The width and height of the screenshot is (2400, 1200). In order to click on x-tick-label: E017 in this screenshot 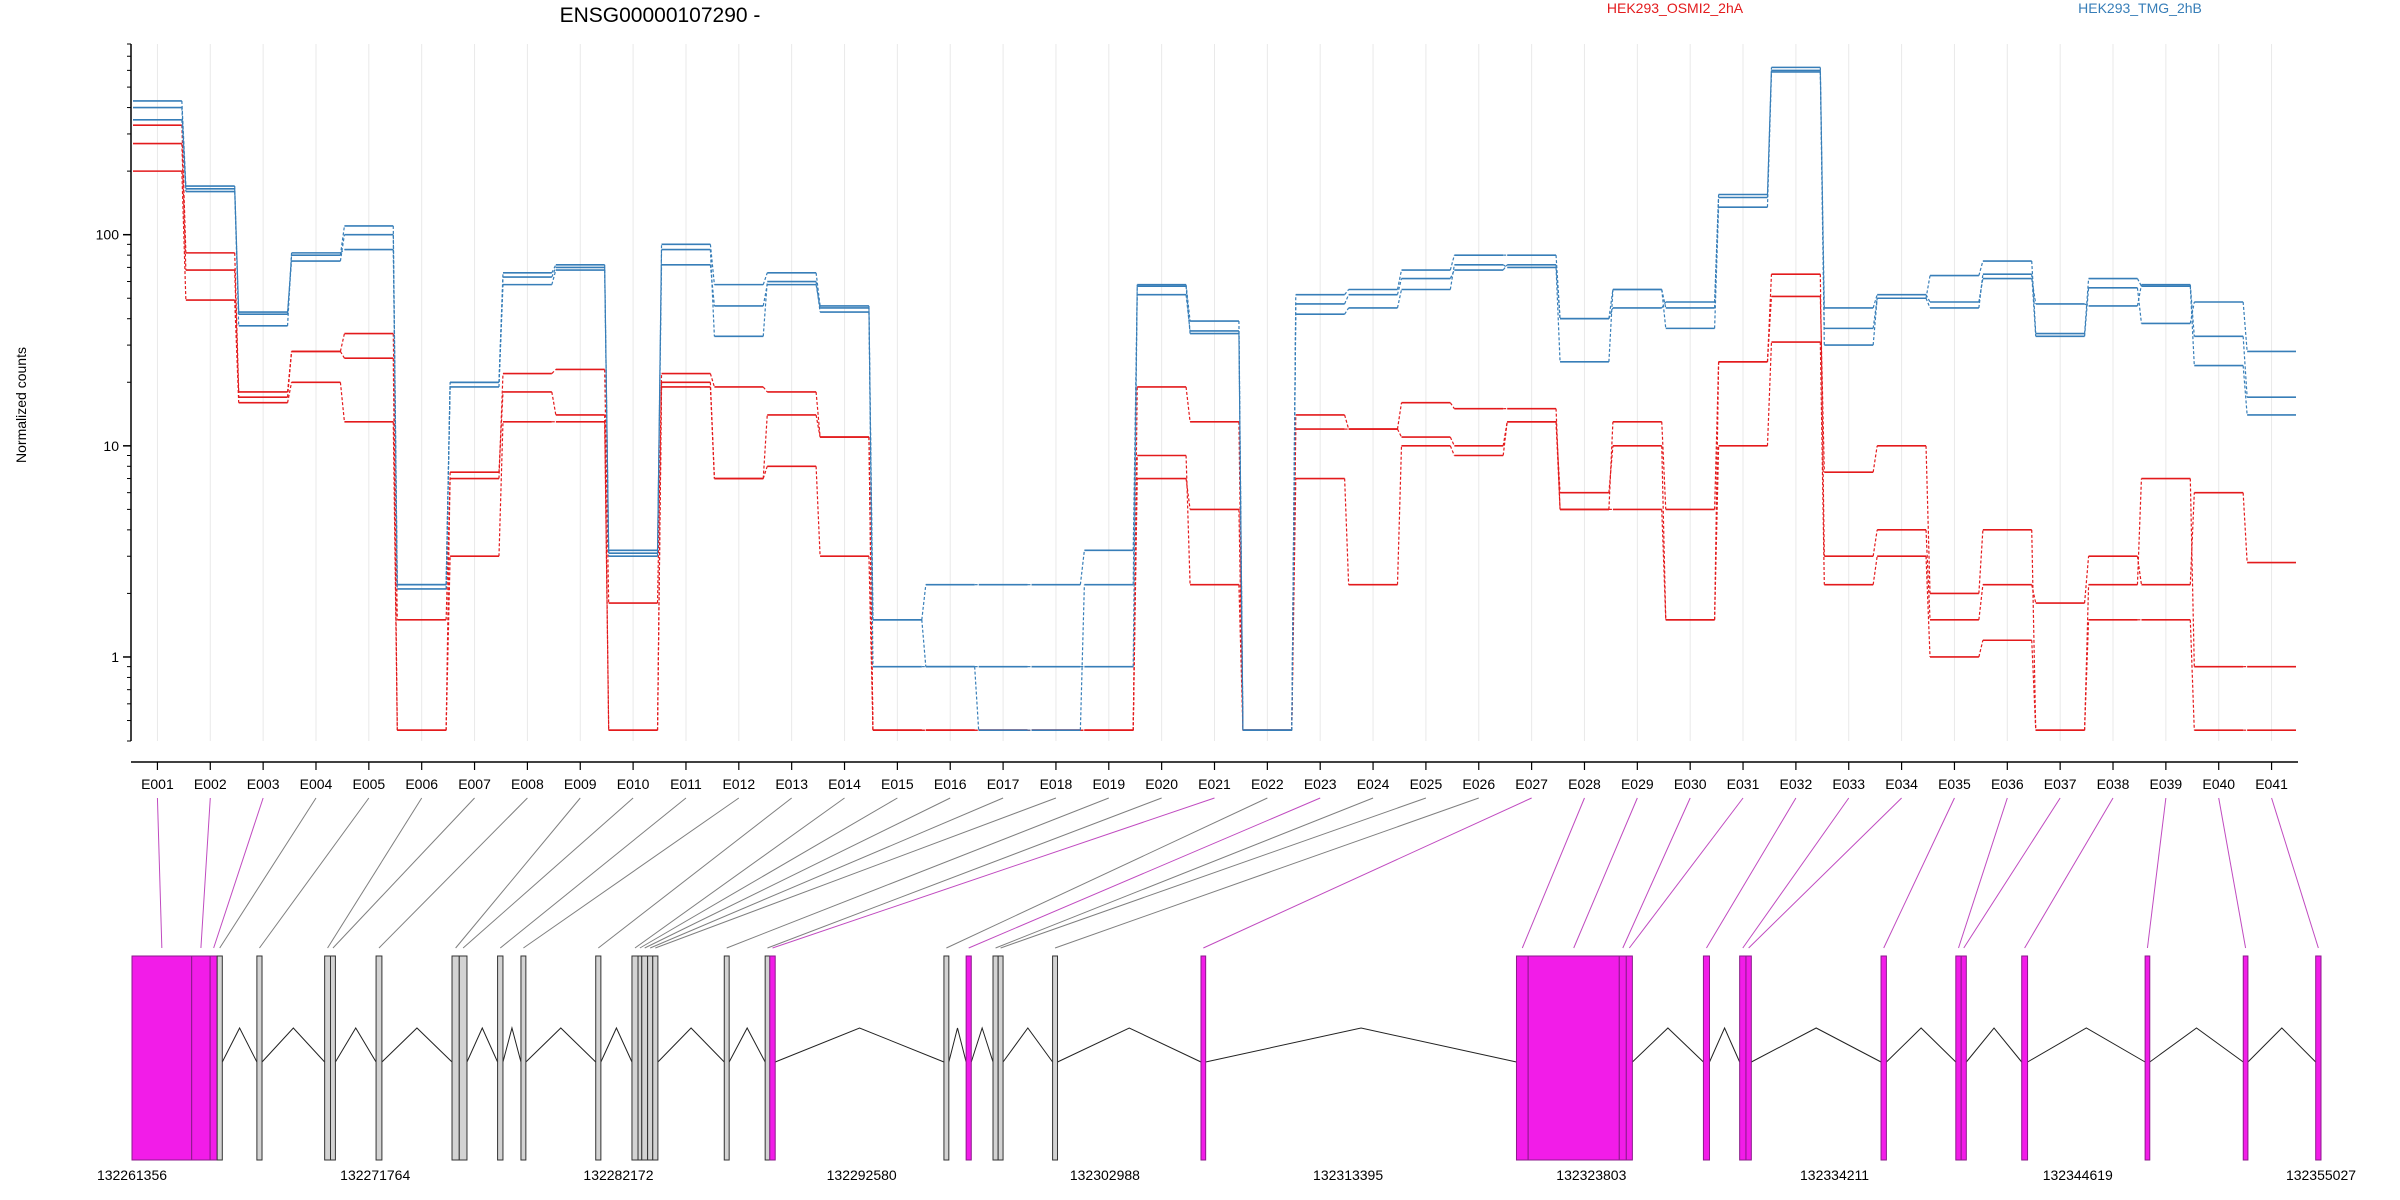, I will do `click(1003, 784)`.